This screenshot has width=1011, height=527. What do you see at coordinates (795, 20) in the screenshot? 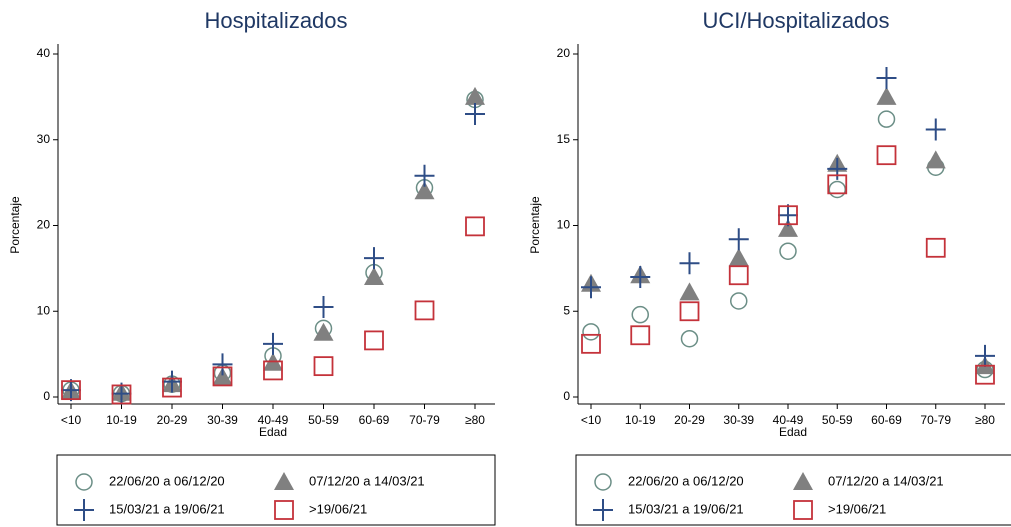
I see `chart-title: UCI/Hospitalizados` at bounding box center [795, 20].